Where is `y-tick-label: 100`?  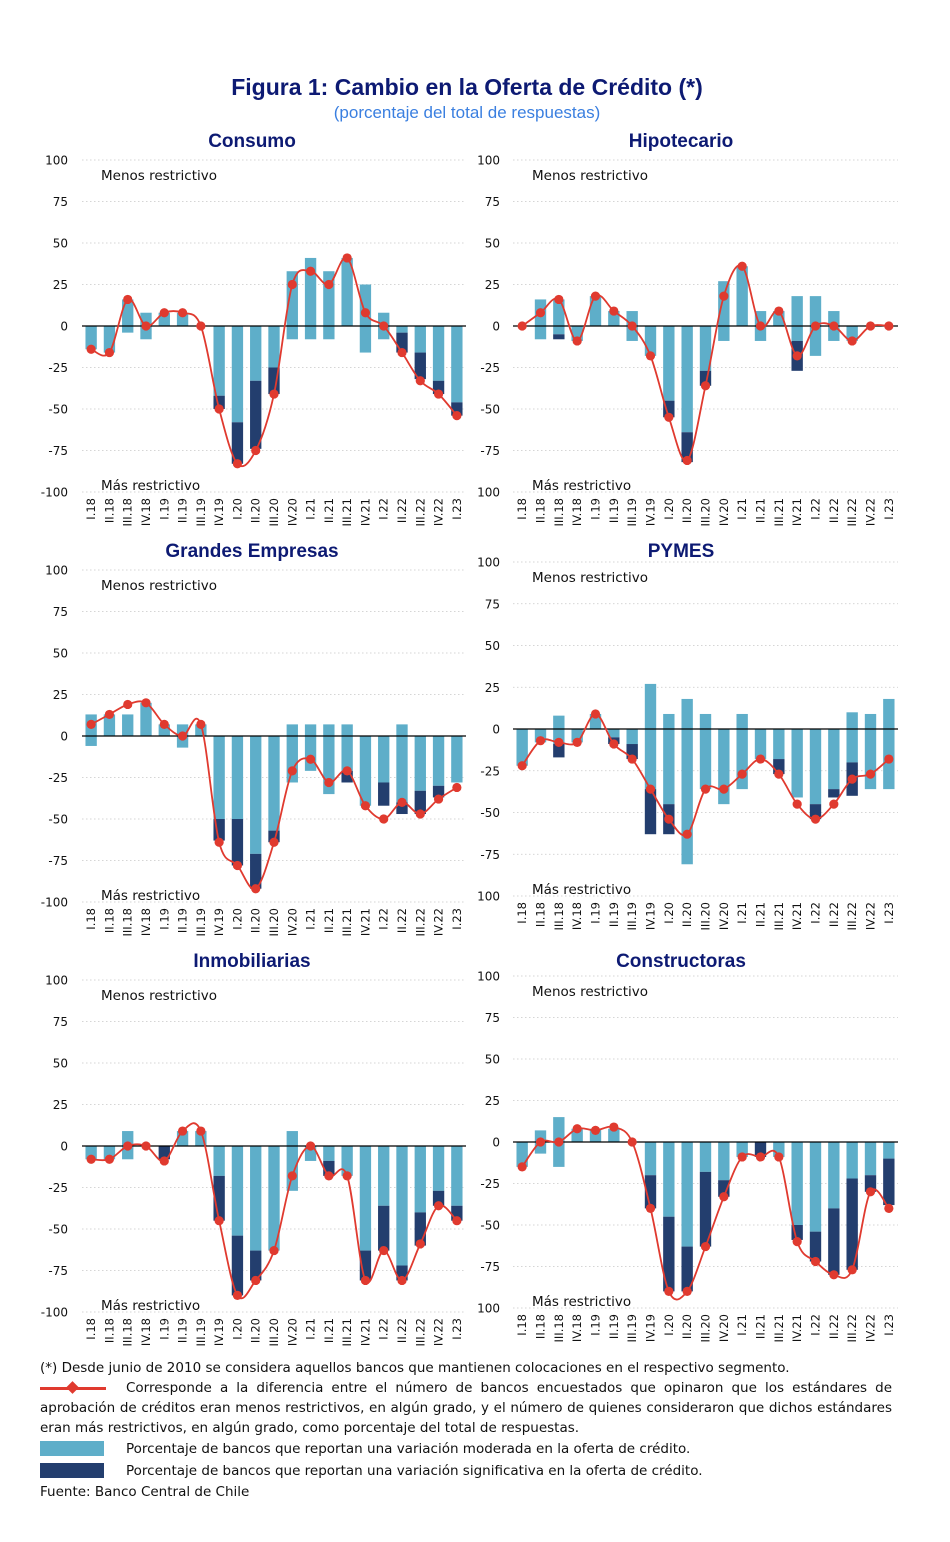
y-tick-label: 100 is located at coordinates (56, 981).